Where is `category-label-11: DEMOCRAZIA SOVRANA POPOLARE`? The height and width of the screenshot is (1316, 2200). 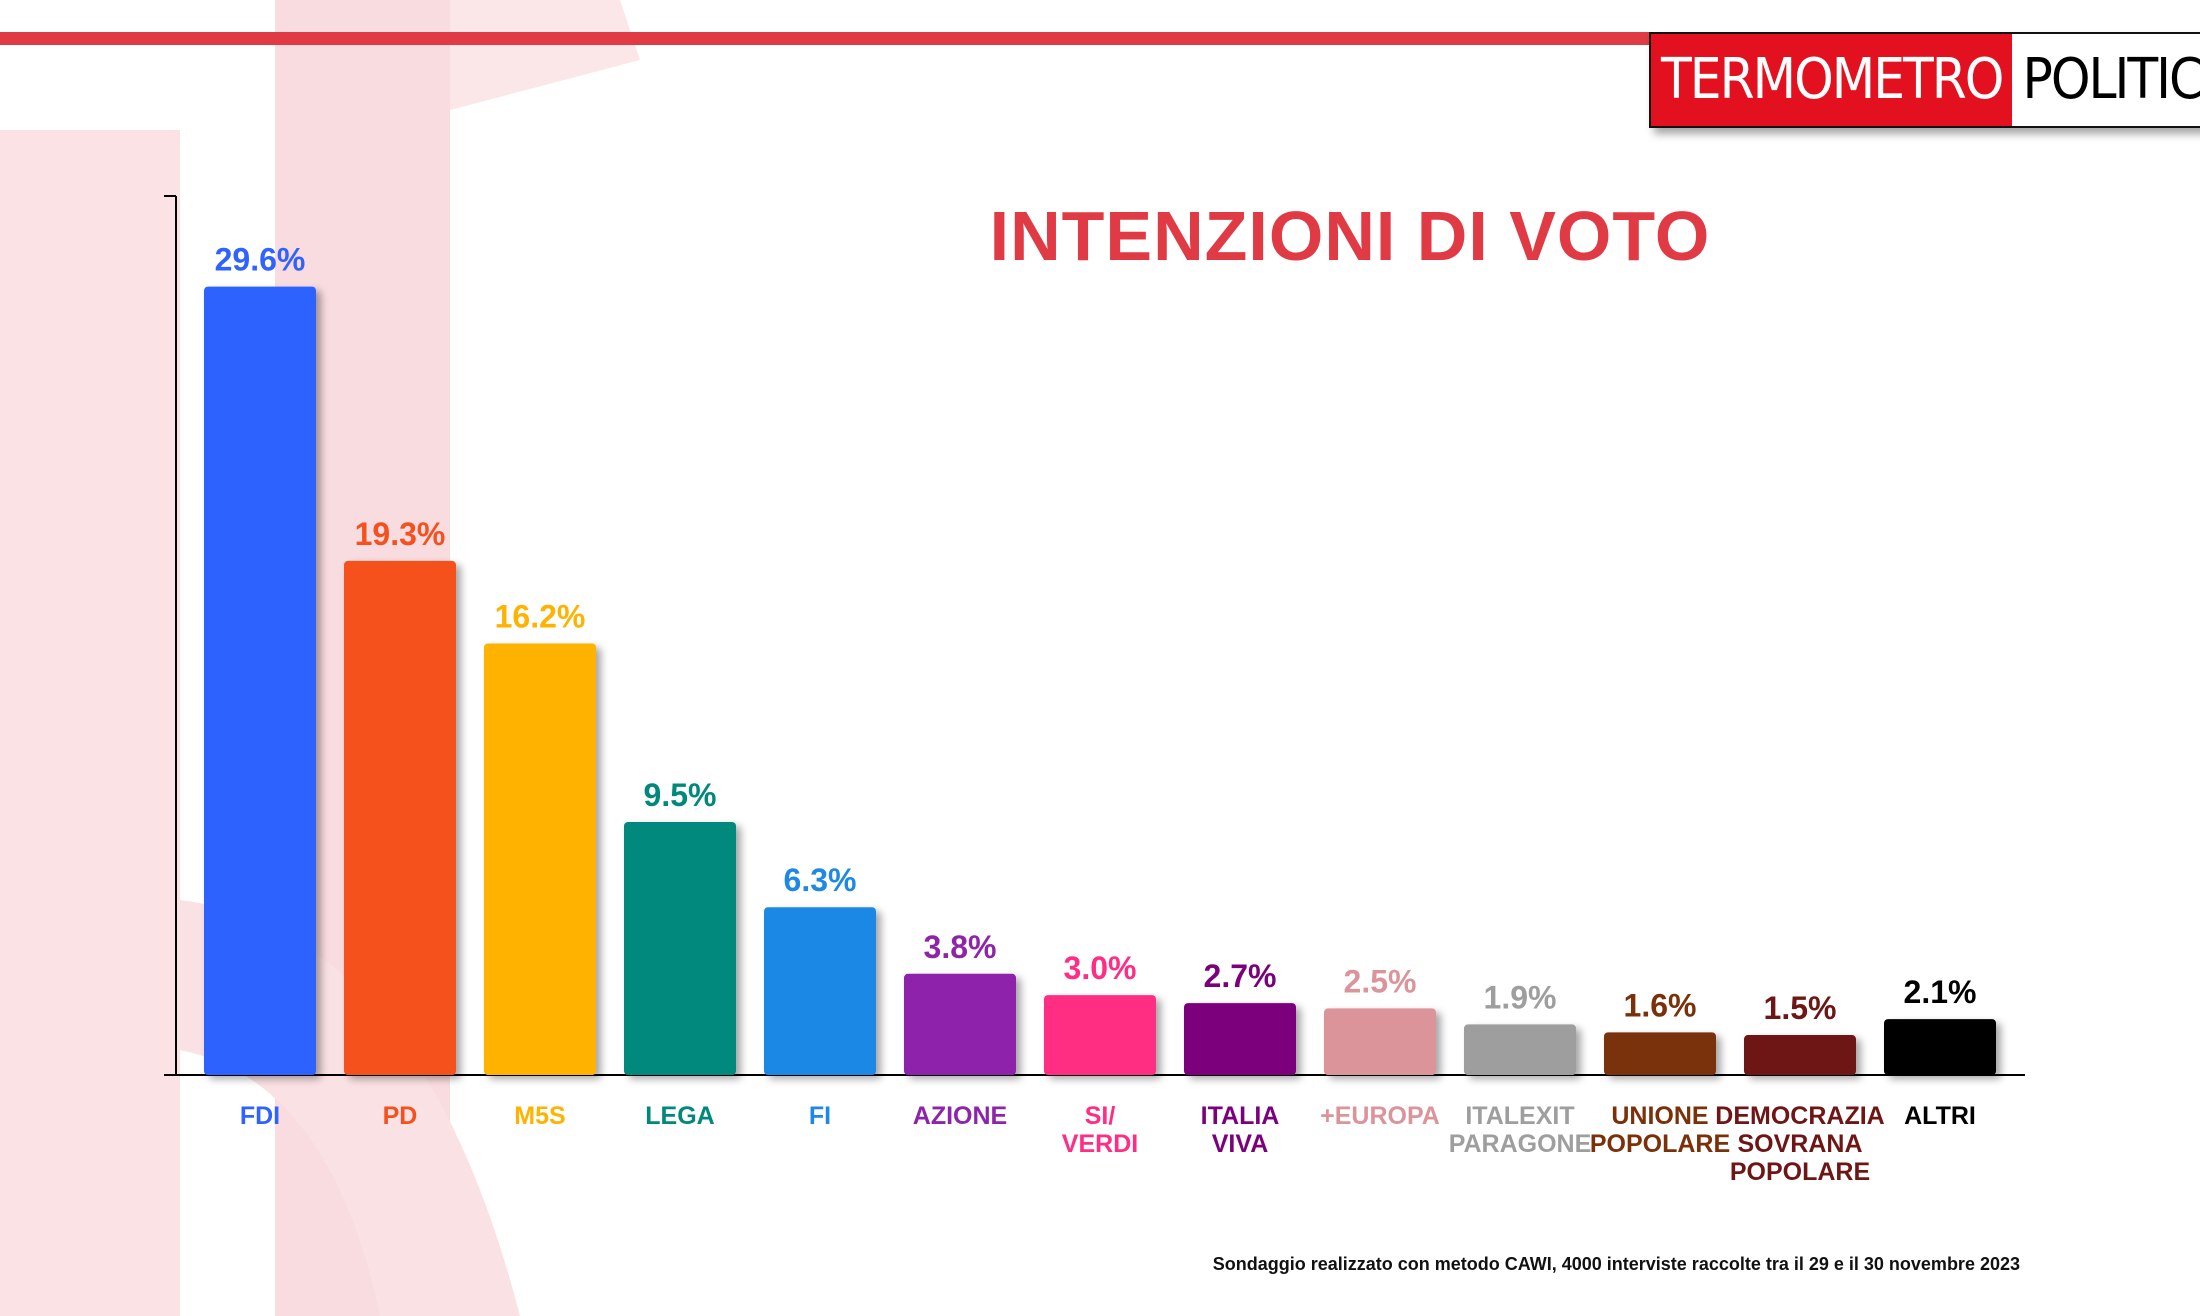
category-label-11: DEMOCRAZIA SOVRANA POPOLARE is located at coordinates (1799, 1144).